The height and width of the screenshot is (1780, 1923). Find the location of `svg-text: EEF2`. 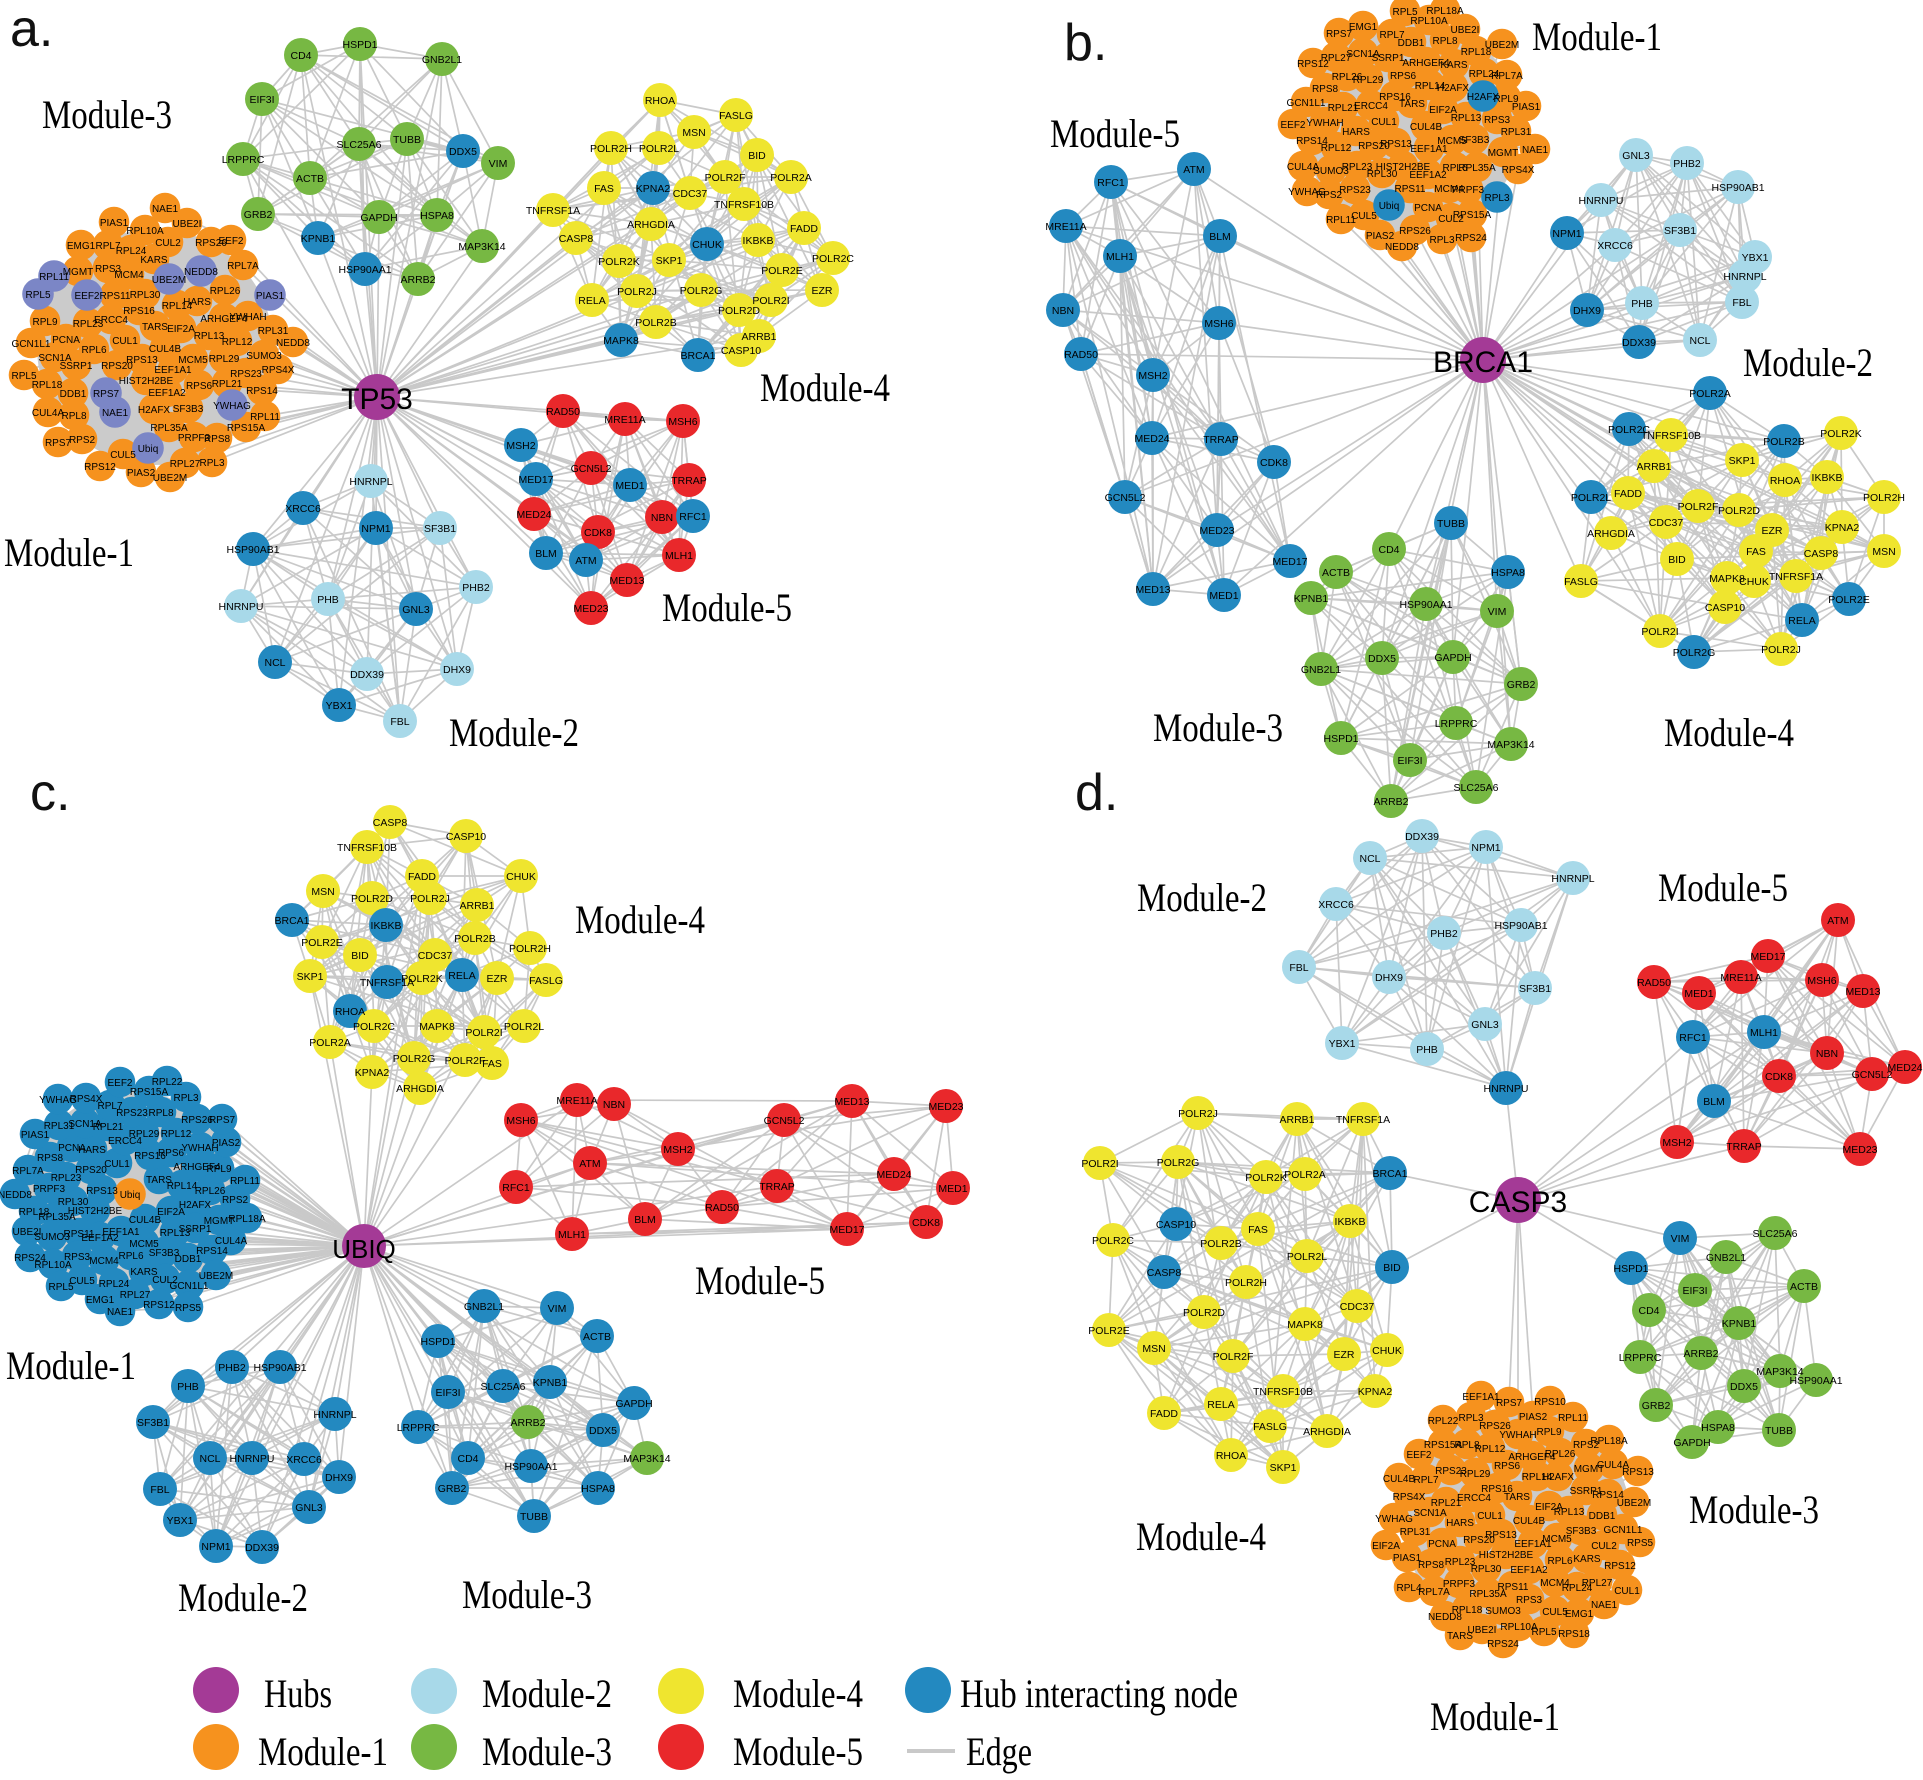

svg-text: EEF2 is located at coordinates (1292, 125).